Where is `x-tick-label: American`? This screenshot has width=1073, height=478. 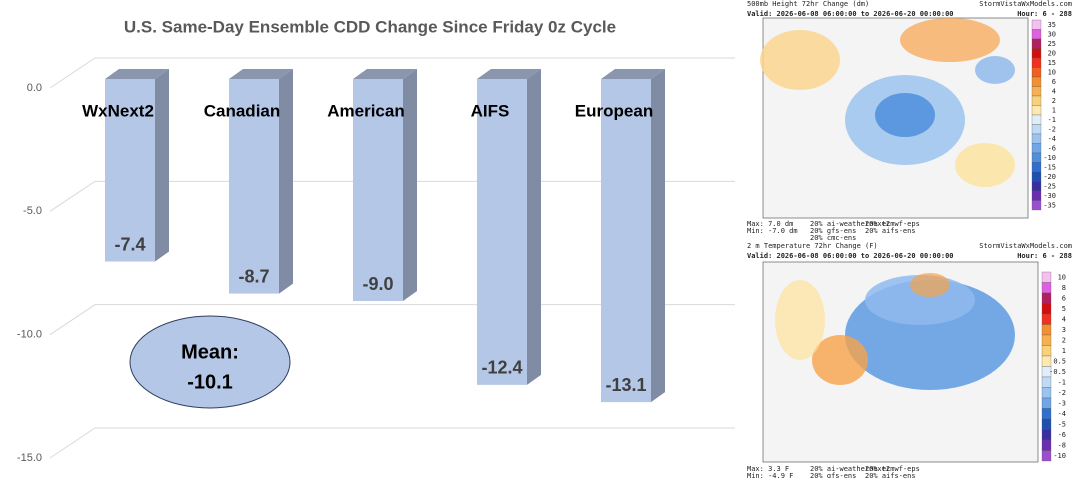 x-tick-label: American is located at coordinates (365, 110).